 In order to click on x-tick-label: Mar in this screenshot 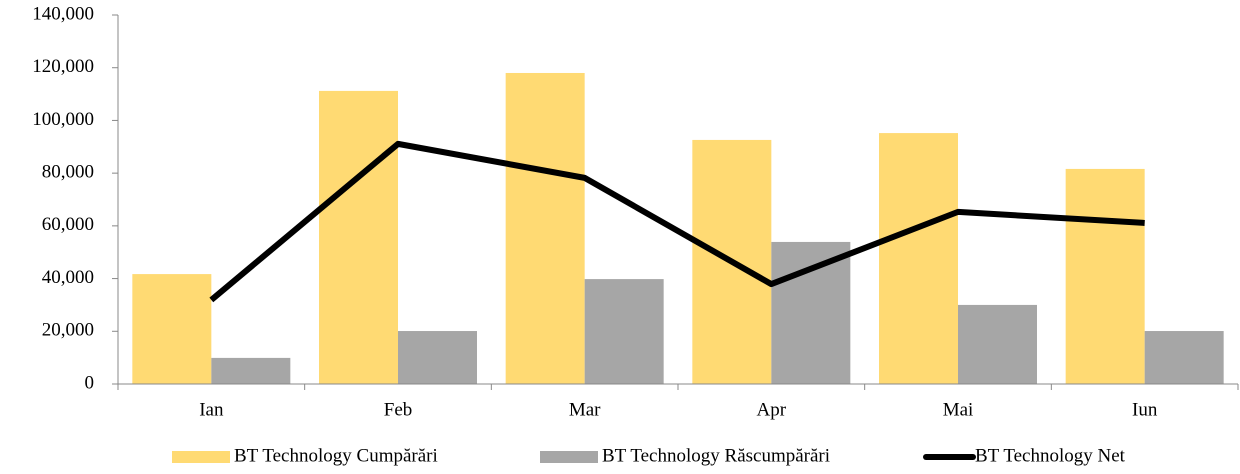, I will do `click(585, 409)`.